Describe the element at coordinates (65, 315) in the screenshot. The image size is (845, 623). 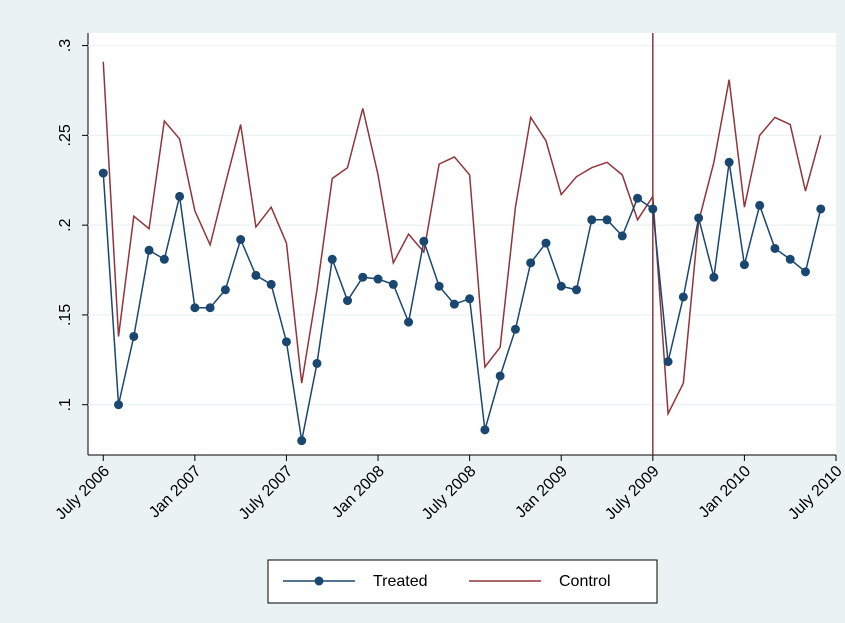
I see `y-tick-label: .15` at that location.